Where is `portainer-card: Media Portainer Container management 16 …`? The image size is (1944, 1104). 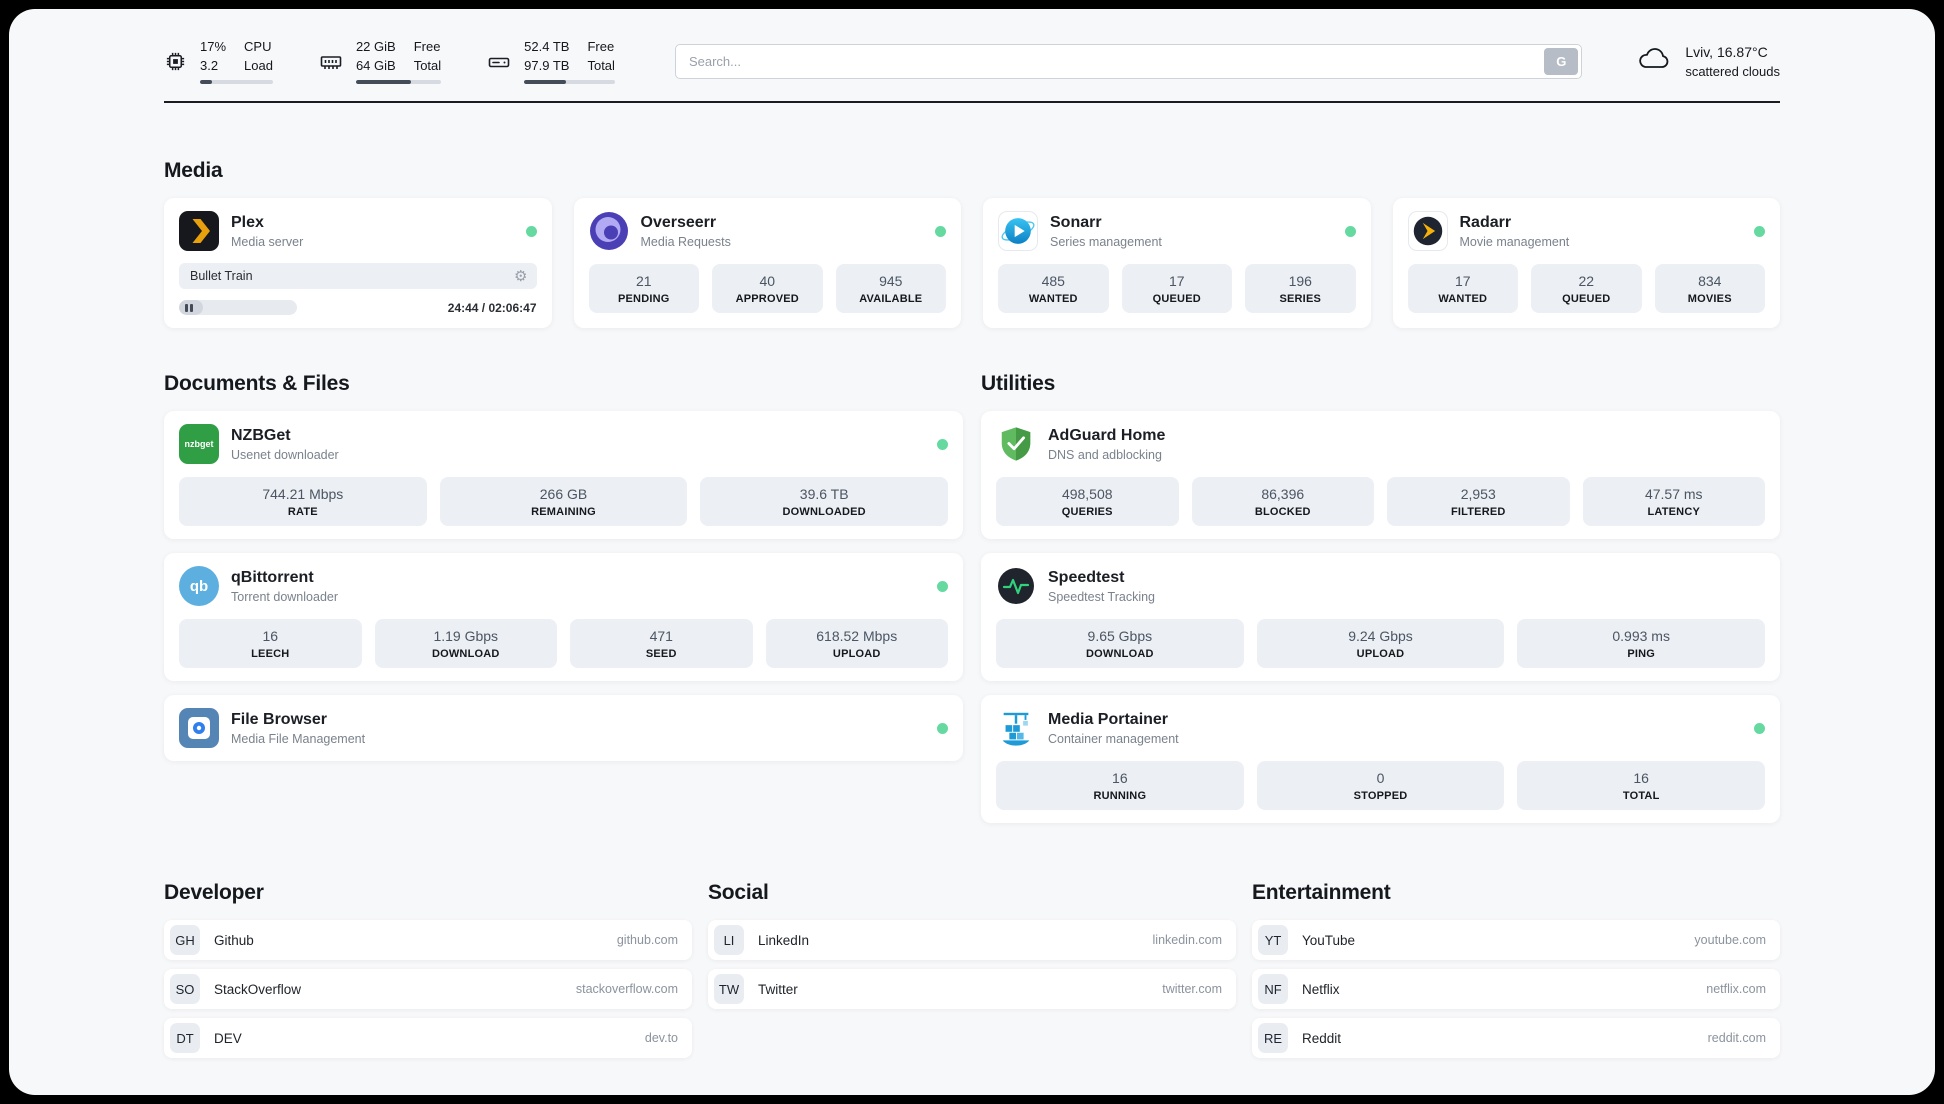
portainer-card: Media Portainer Container management 16 … is located at coordinates (1380, 759).